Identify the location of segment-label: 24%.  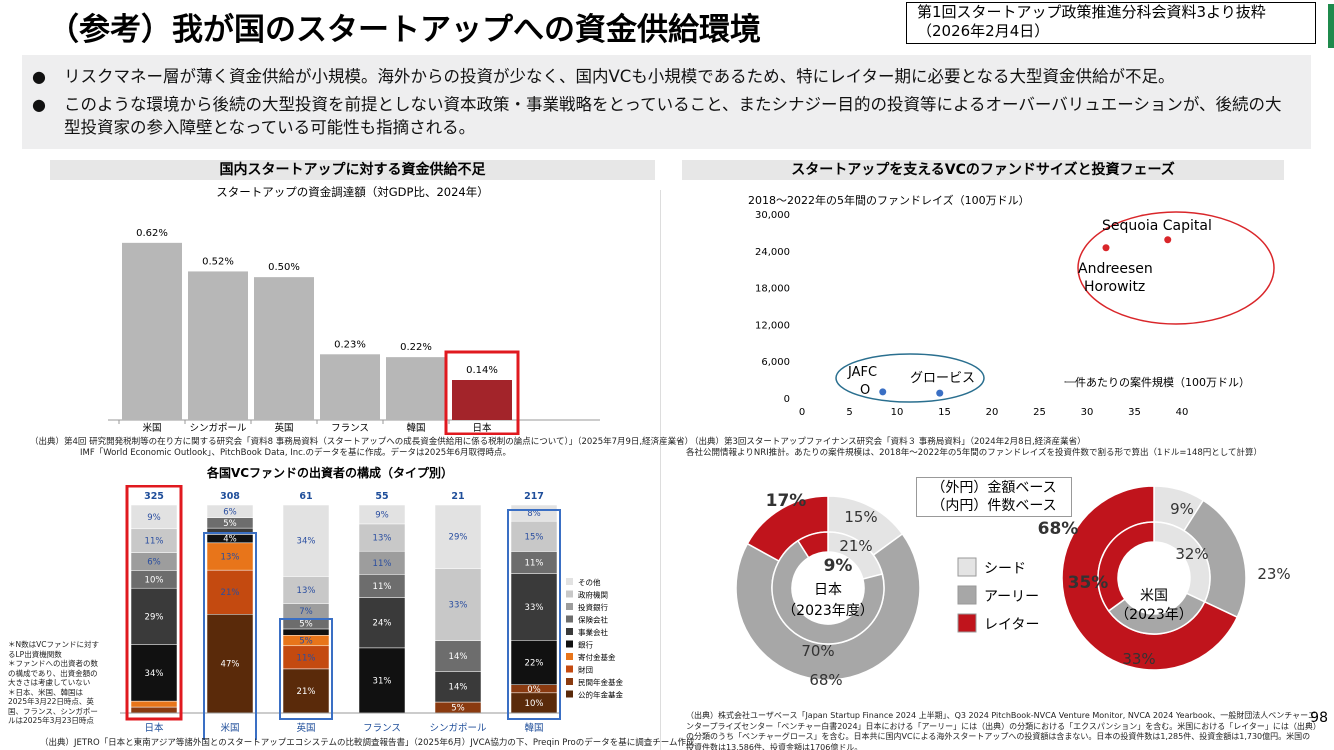
(382, 624).